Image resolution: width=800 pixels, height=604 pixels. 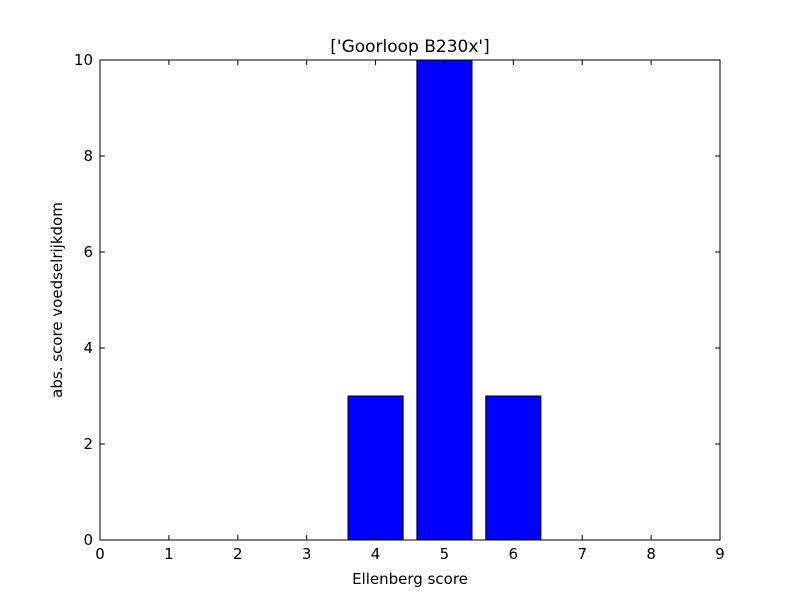 I want to click on x-tick-label-6: 6, so click(x=514, y=554).